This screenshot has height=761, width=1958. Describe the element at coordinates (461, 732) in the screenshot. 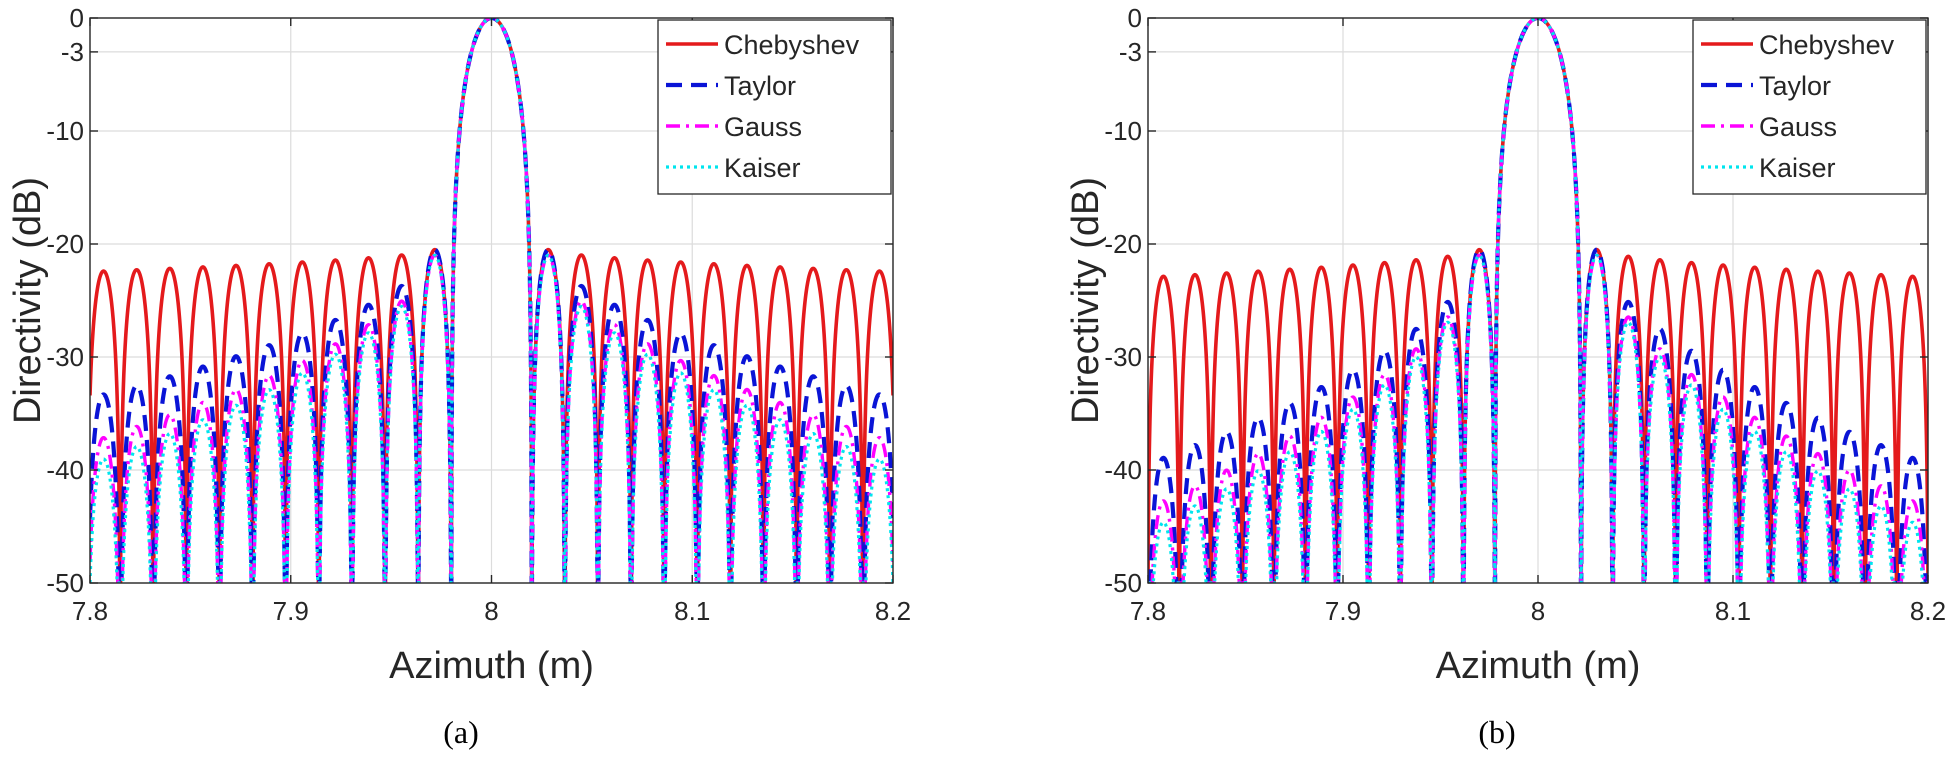

I see `panel-label: (a)` at that location.